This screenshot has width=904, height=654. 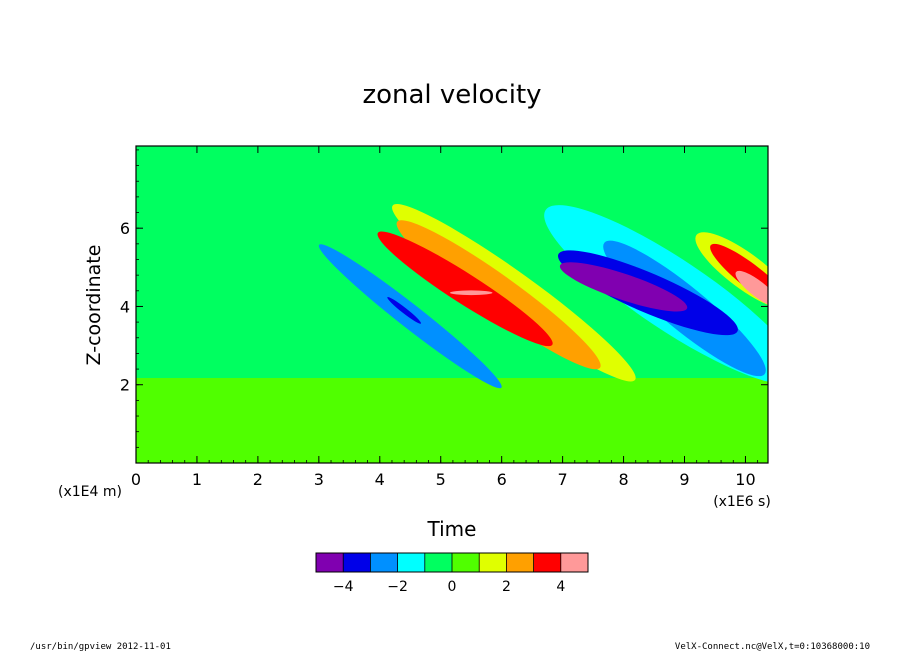 I want to click on contour-fills, so click(x=543, y=296).